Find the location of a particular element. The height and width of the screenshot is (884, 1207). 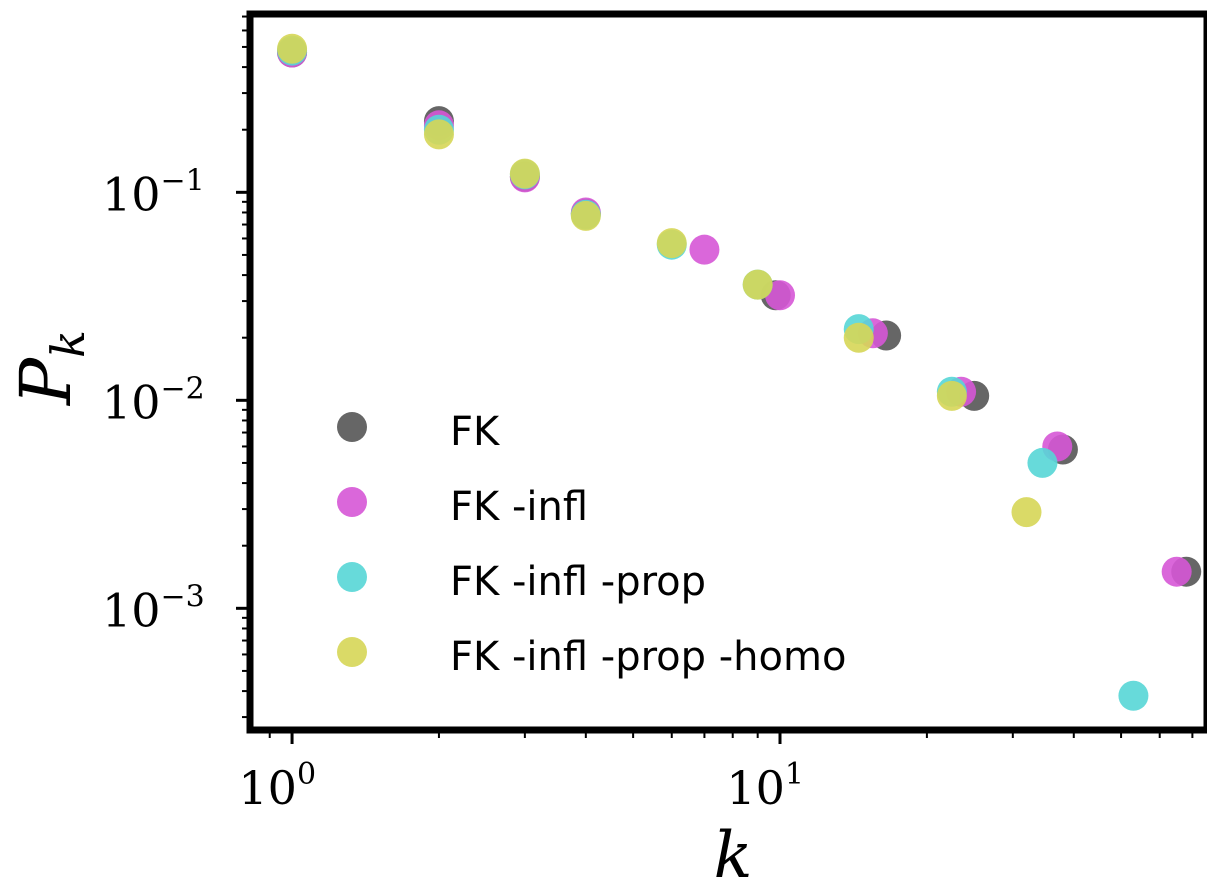

x-tick-label: 100 is located at coordinates (277, 786).